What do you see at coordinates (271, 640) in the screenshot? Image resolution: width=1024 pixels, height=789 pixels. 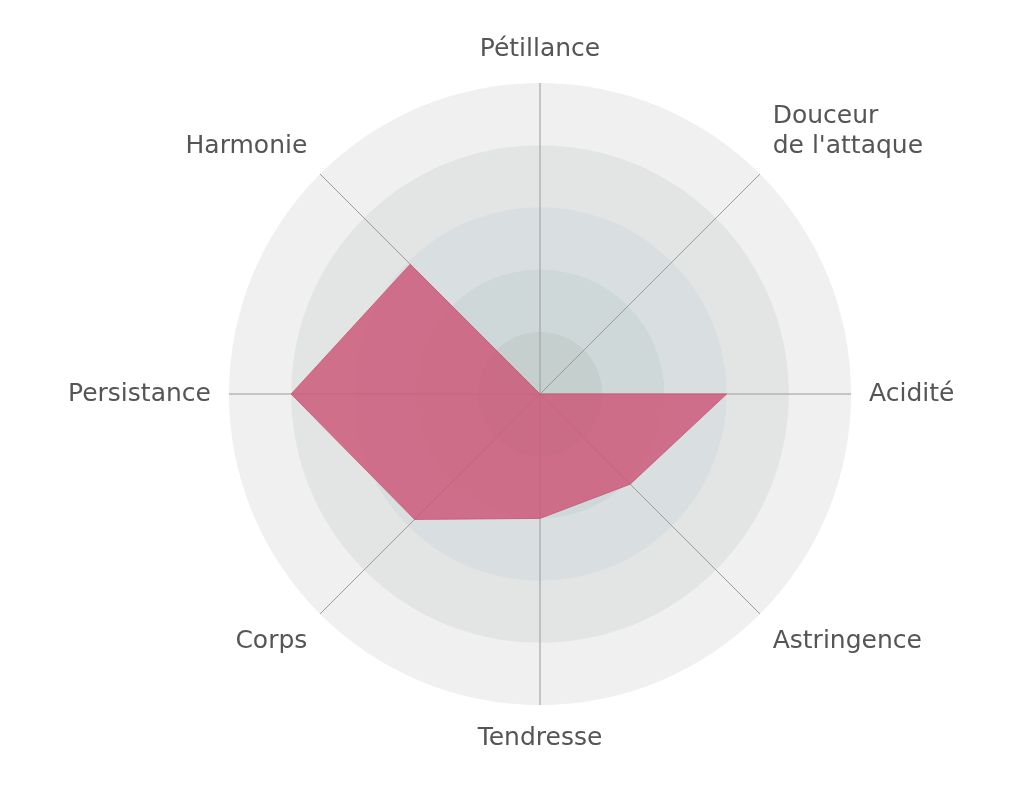 I see `spoke-label: Corps` at bounding box center [271, 640].